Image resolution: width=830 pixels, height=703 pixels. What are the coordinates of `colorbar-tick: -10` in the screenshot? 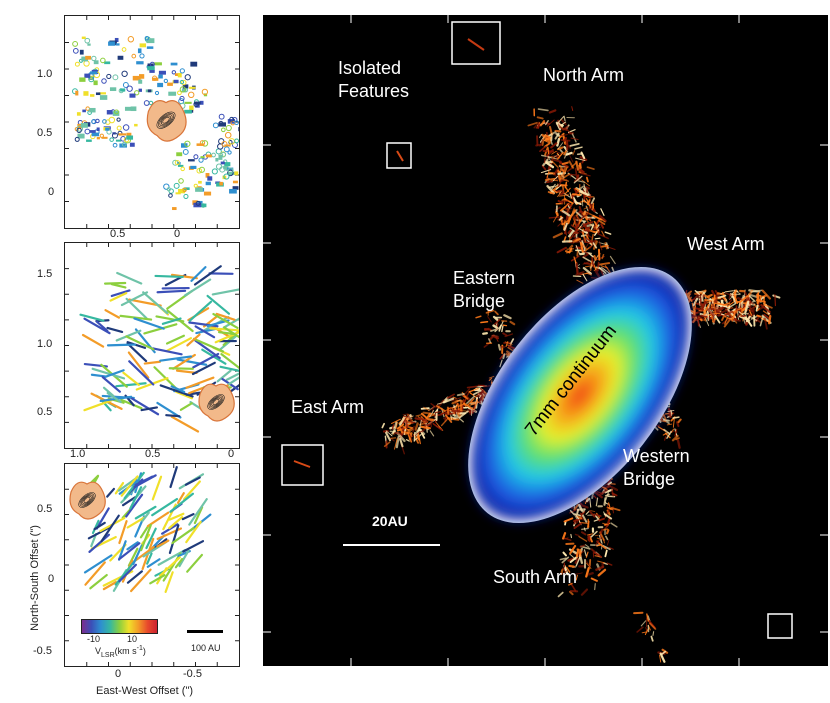 It's located at (94, 639).